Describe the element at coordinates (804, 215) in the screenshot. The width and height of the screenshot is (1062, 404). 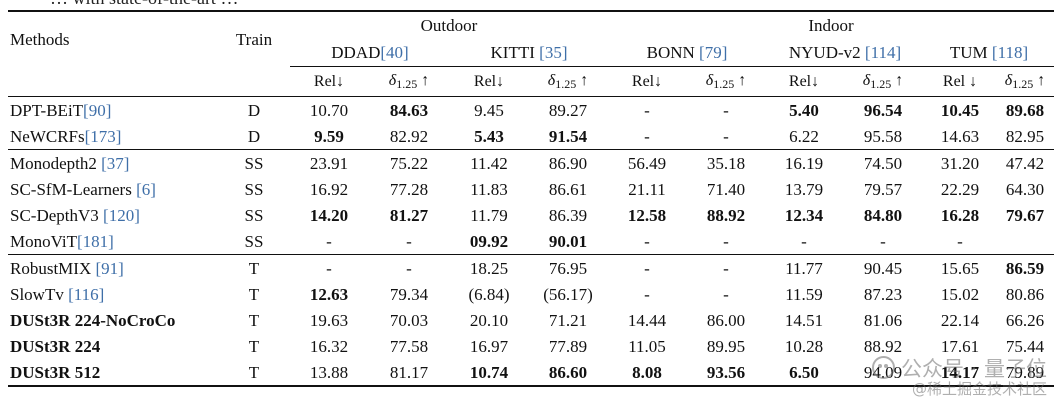
I see `rel-value-cell: 12.34` at that location.